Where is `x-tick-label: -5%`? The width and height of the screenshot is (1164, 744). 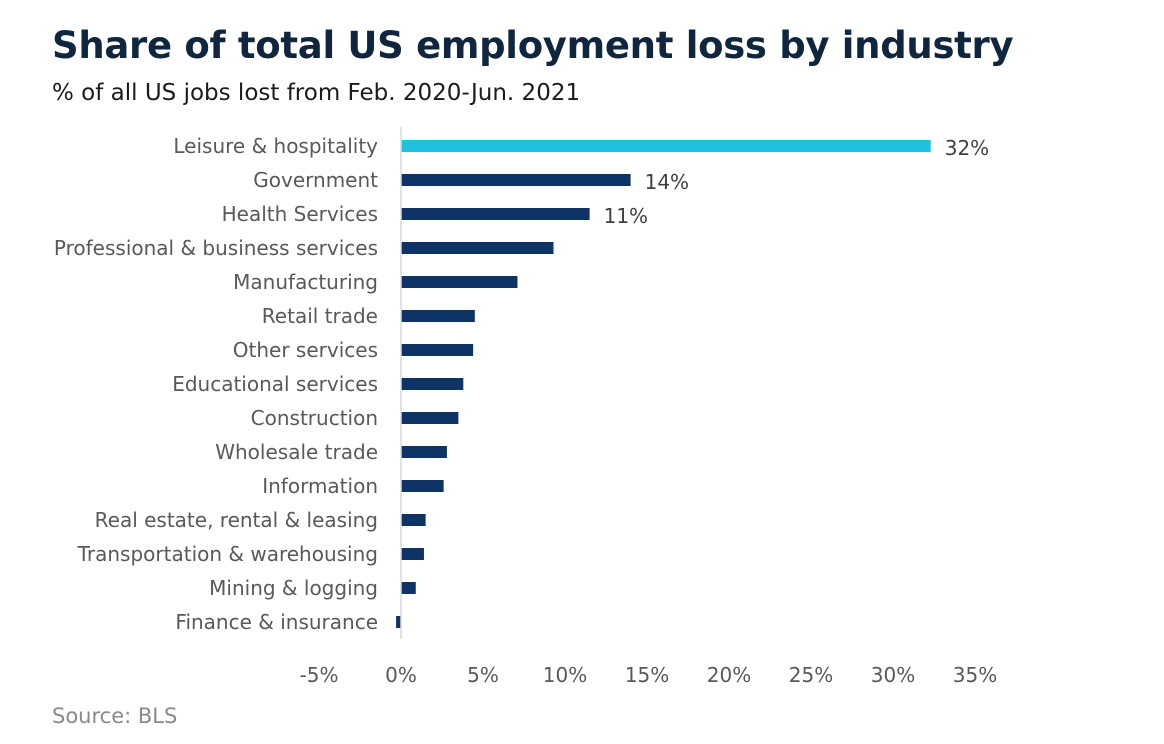 x-tick-label: -5% is located at coordinates (319, 675).